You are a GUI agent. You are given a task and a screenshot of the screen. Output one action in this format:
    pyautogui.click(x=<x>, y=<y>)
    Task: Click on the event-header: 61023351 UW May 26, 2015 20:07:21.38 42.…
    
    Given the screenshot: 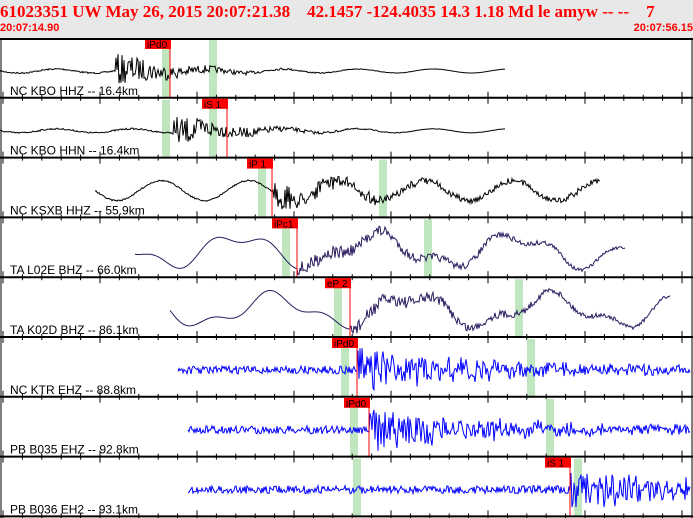 What is the action you would take?
    pyautogui.click(x=346, y=19)
    